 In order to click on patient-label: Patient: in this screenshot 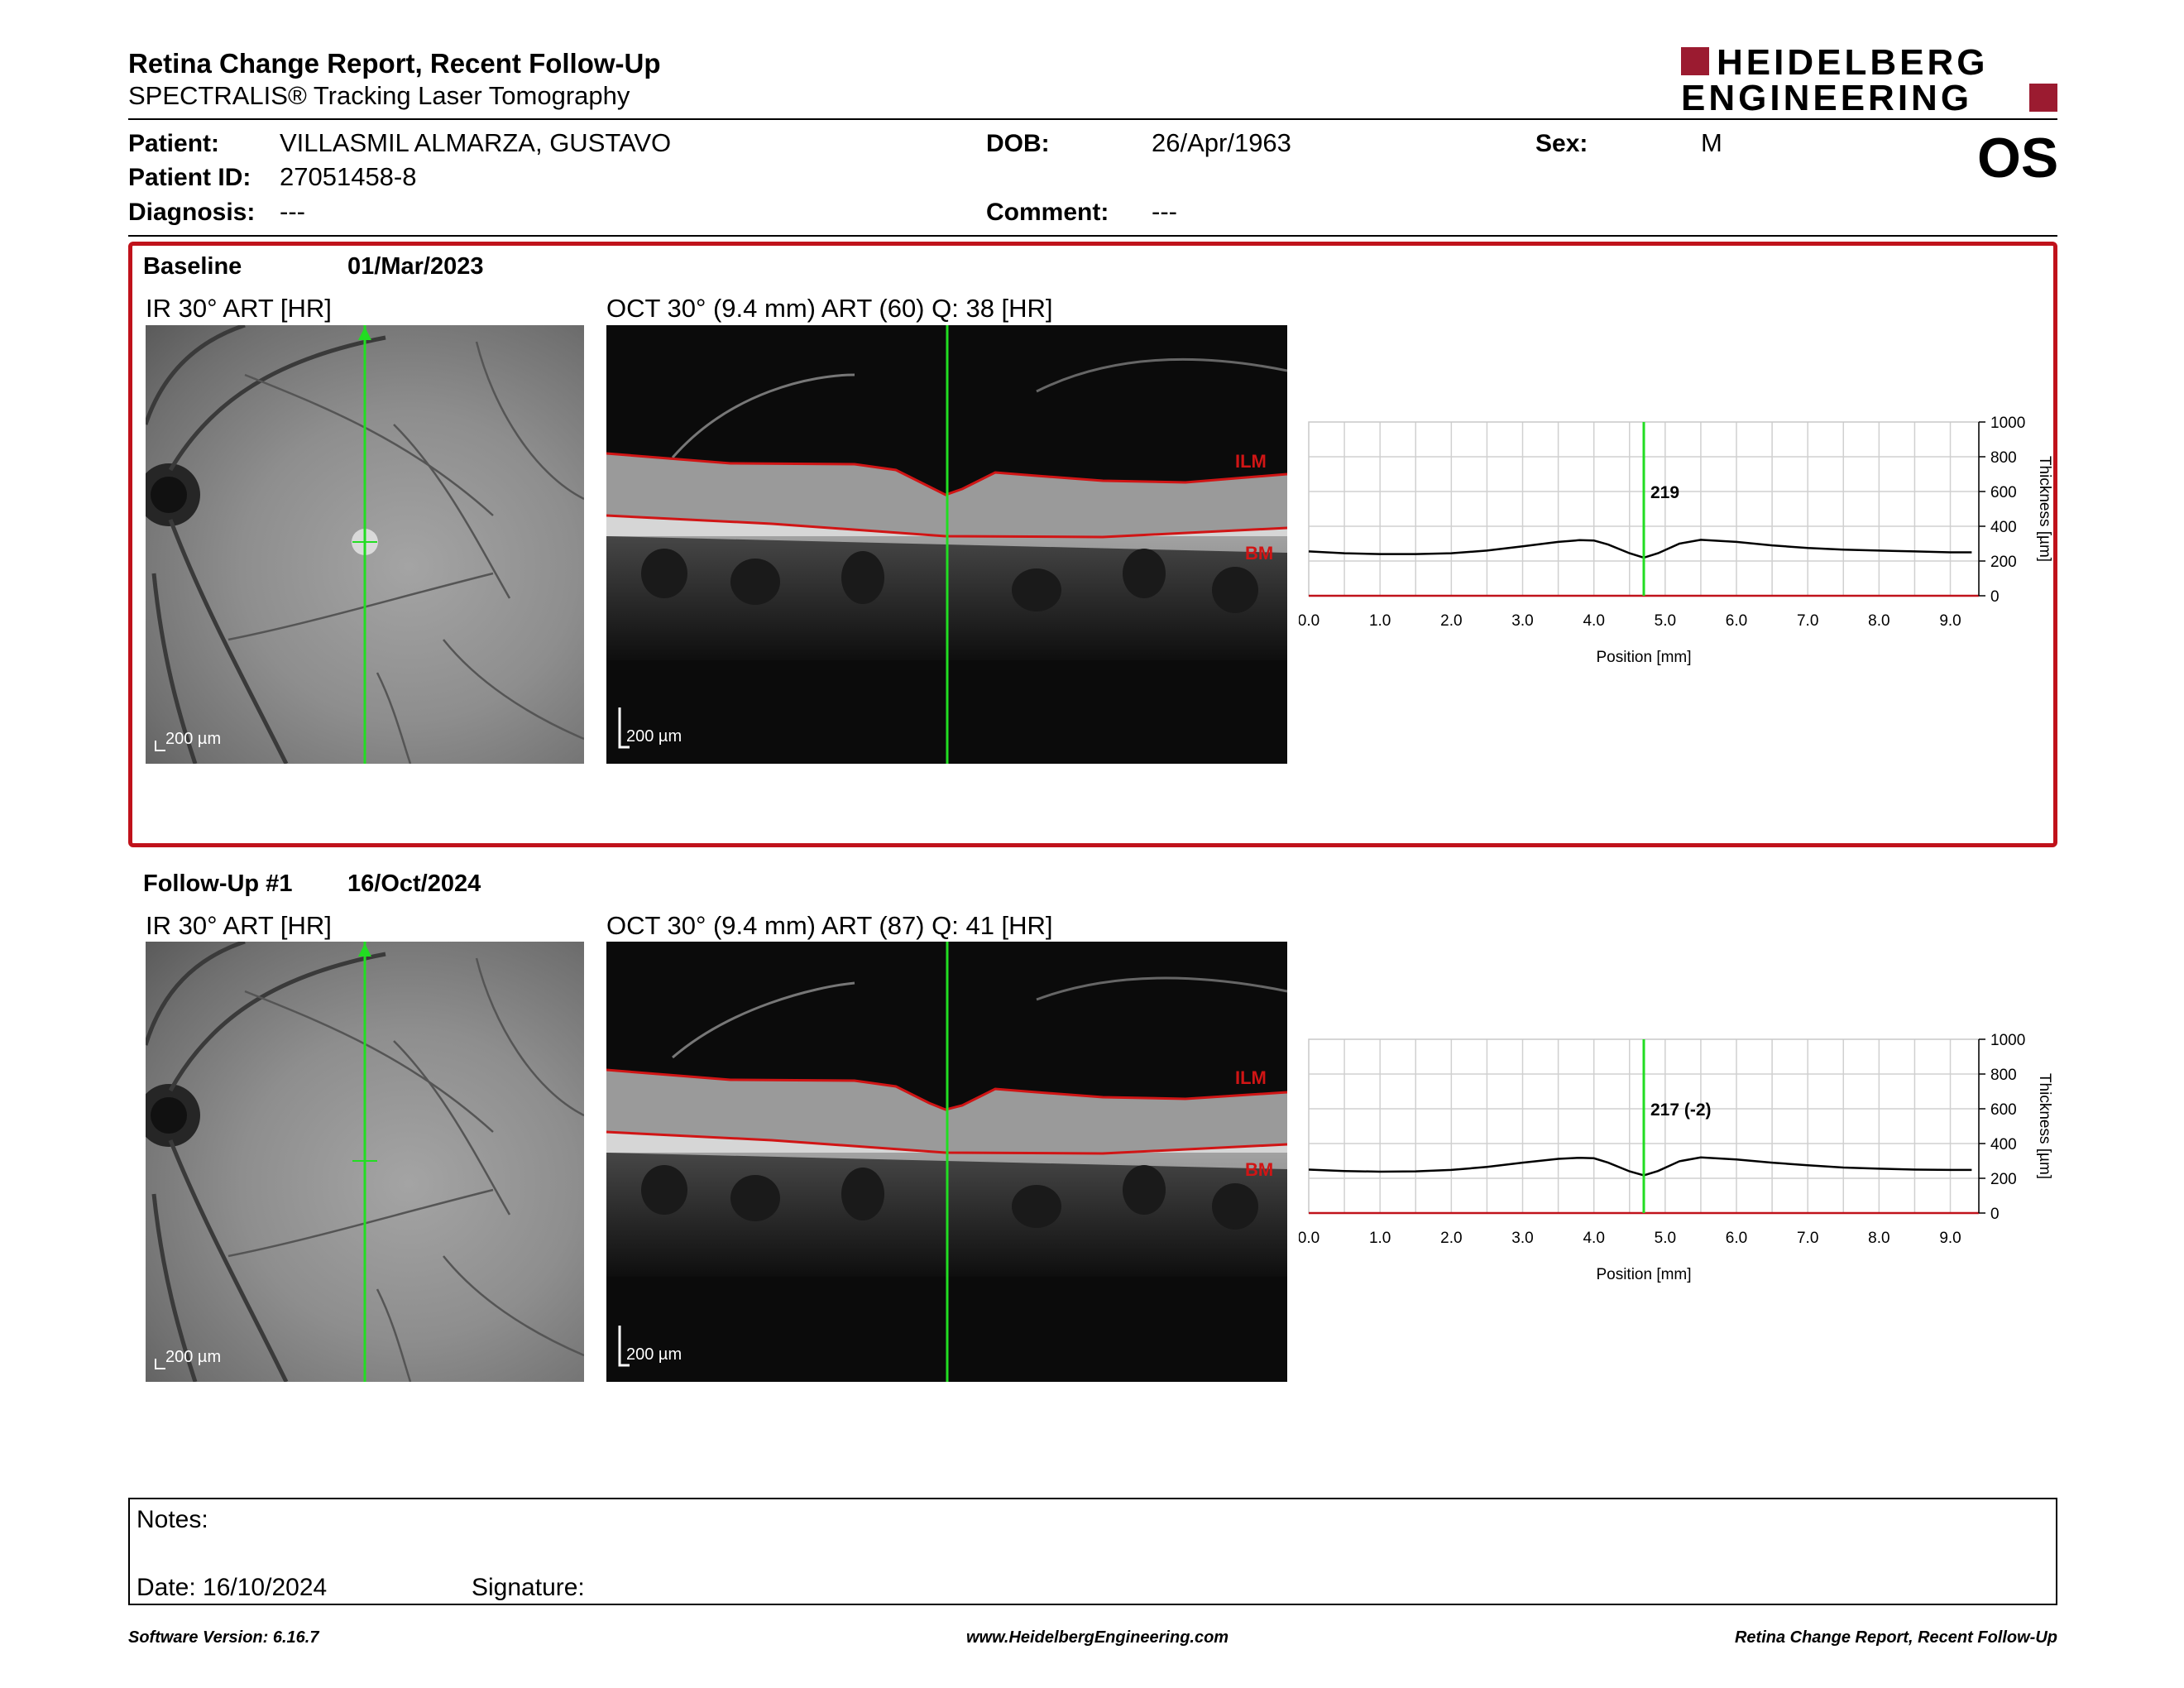, I will do `click(174, 143)`.